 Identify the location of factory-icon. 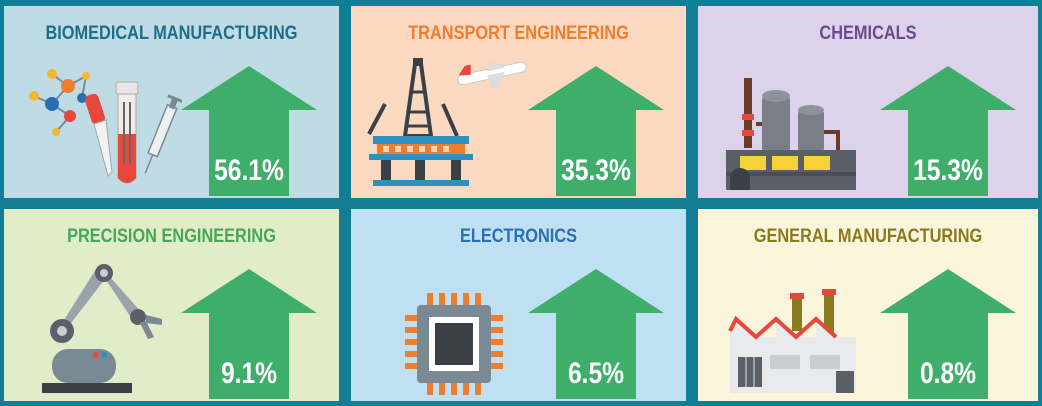
(791, 328).